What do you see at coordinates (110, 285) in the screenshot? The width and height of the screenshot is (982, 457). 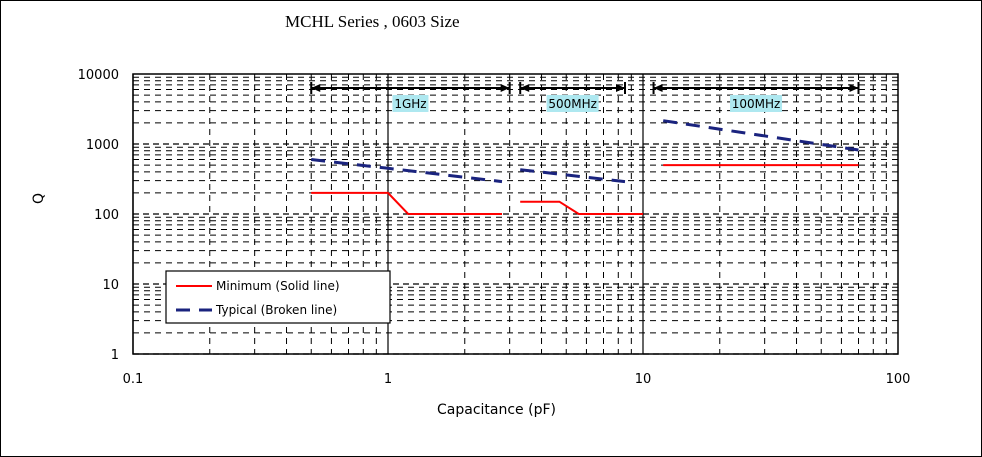 I see `y-tick-label: 10` at bounding box center [110, 285].